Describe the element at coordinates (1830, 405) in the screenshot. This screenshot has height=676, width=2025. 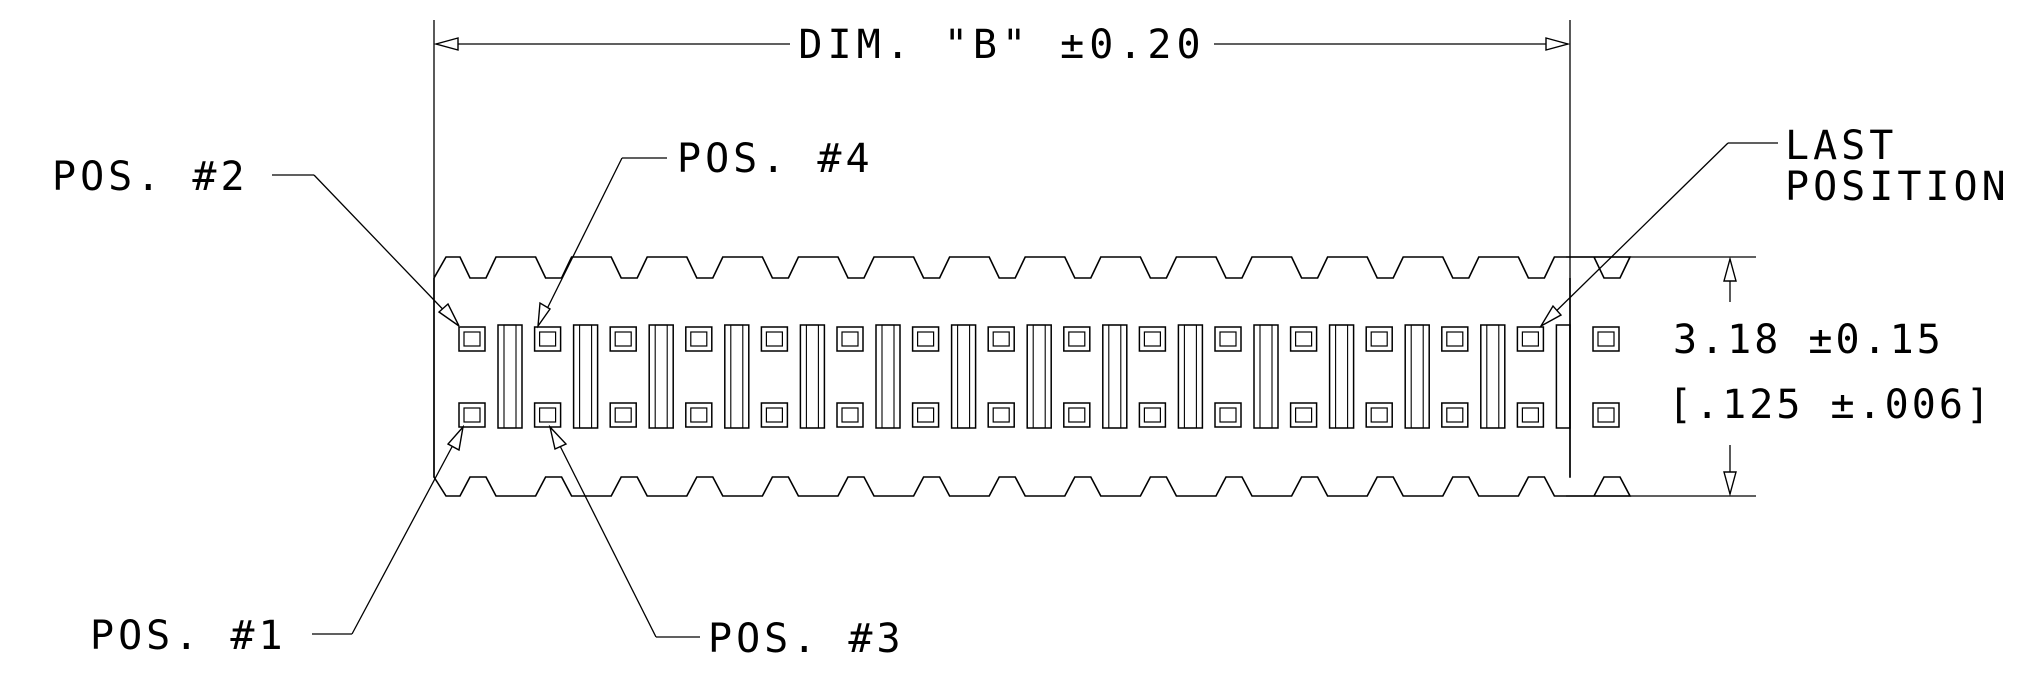
I see `height-dimension-inch: [.125 ±.006]` at that location.